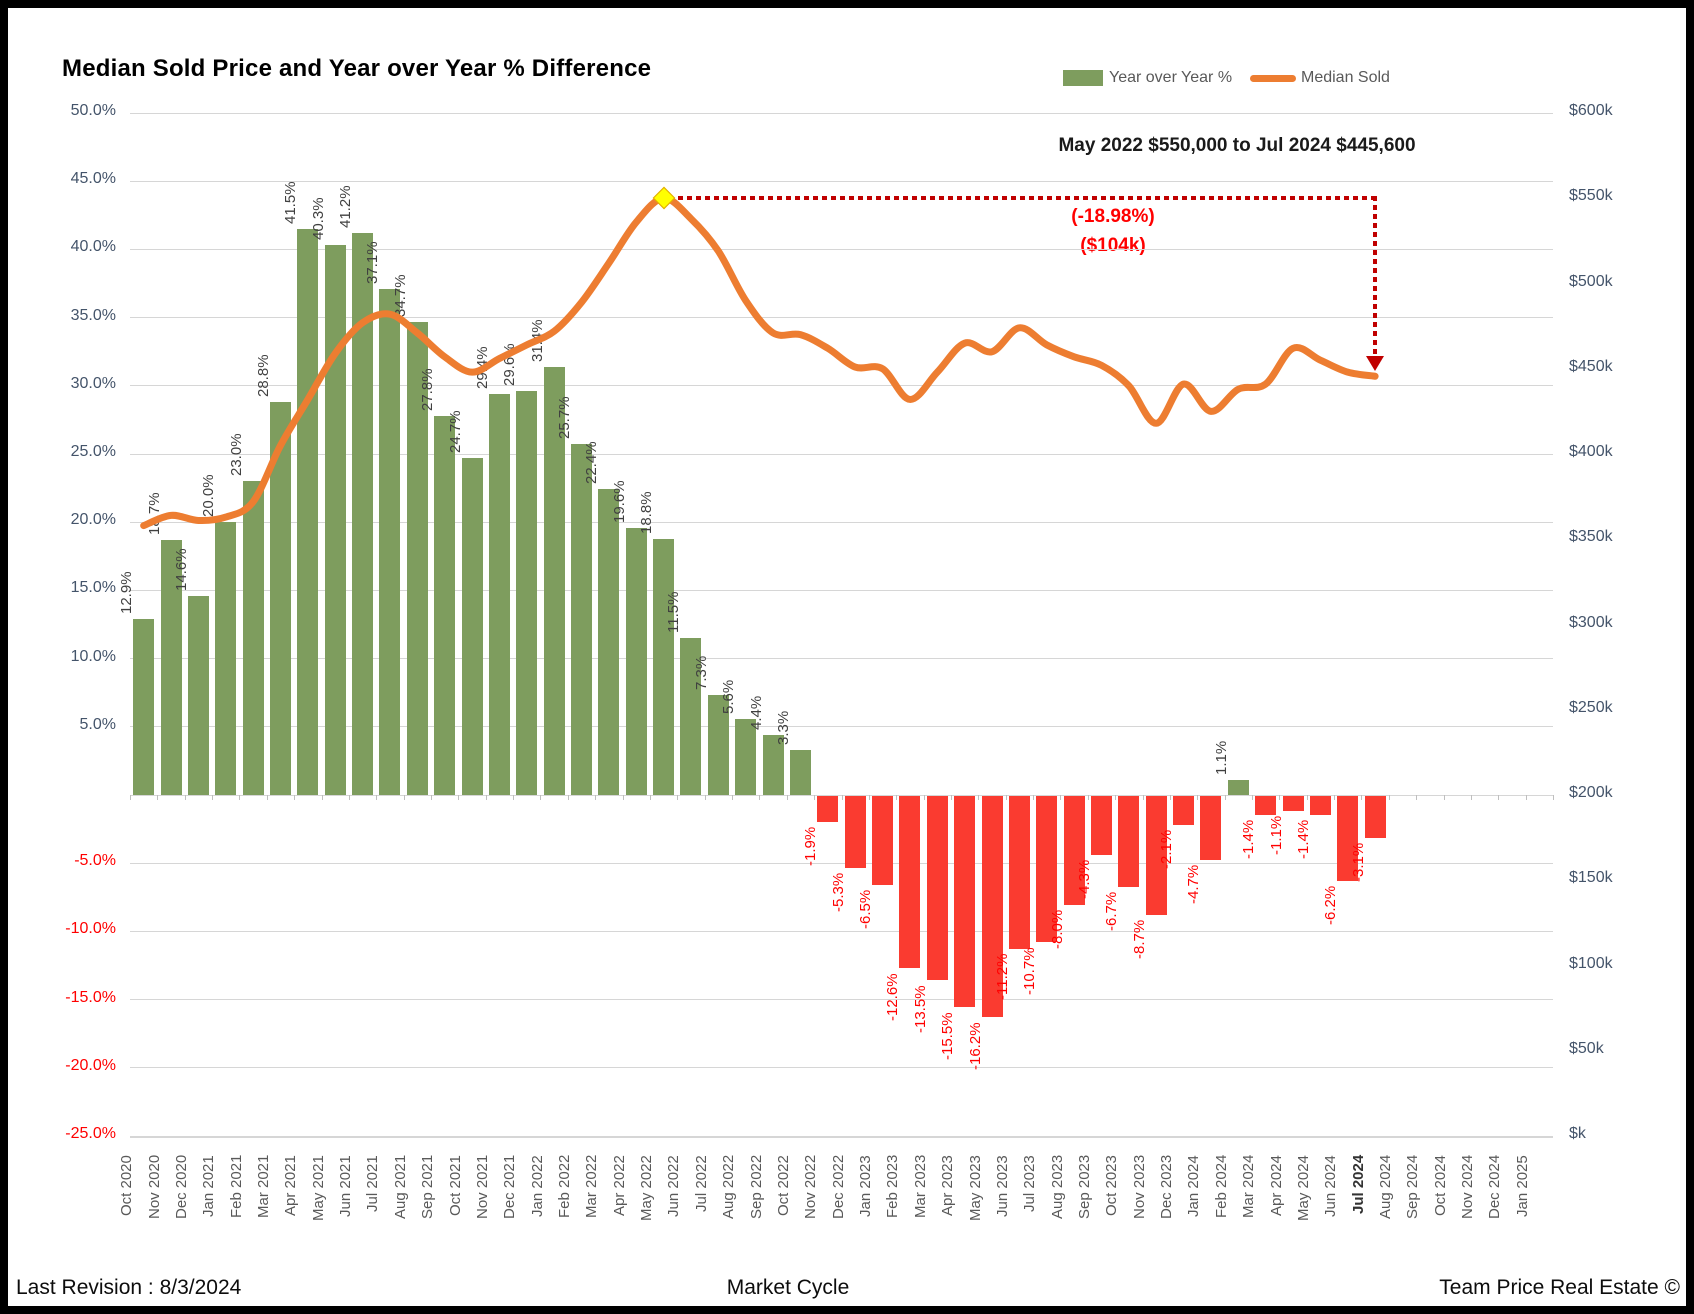  What do you see at coordinates (1276, 1185) in the screenshot?
I see `x-axis-month-label: Apr 2024` at bounding box center [1276, 1185].